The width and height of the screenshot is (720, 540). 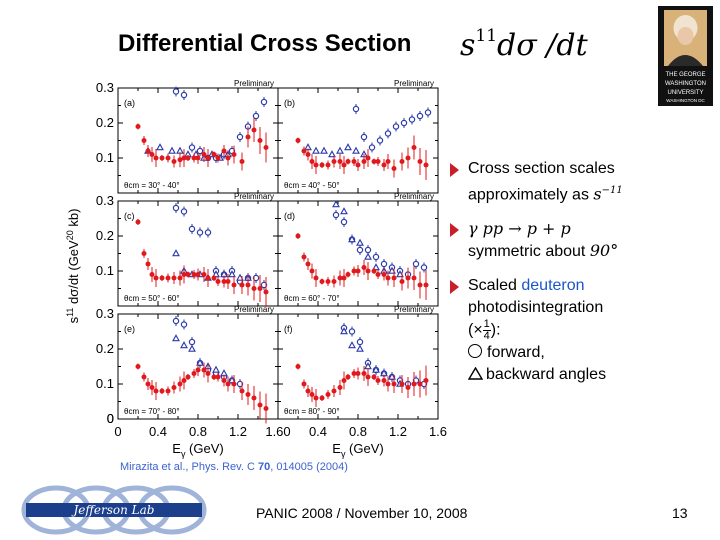 I want to click on panel-f: Preliminary (f) θcm = 80° - 90°, so click(x=358, y=362).